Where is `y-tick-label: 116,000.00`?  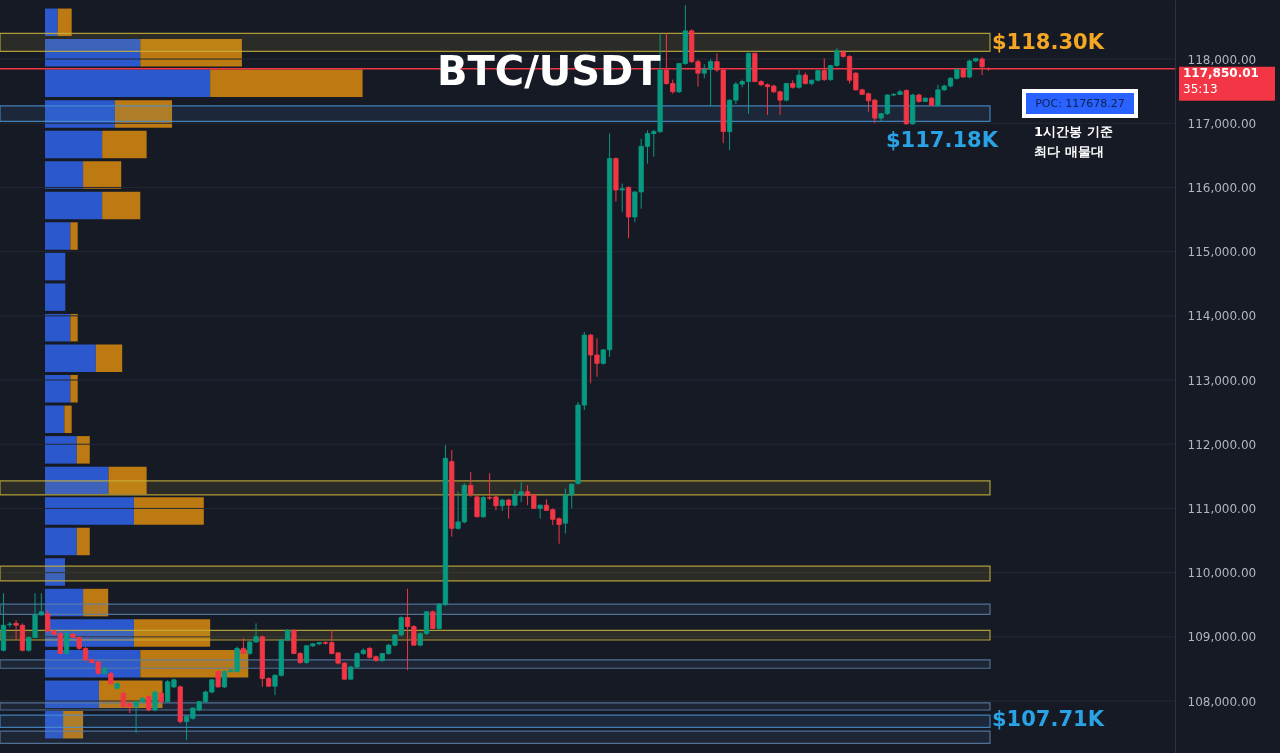 y-tick-label: 116,000.00 is located at coordinates (1222, 187).